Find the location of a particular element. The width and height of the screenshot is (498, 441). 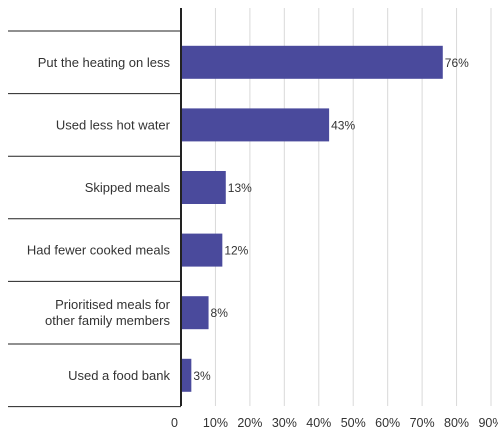

x-tick-label: 40% is located at coordinates (318, 423).